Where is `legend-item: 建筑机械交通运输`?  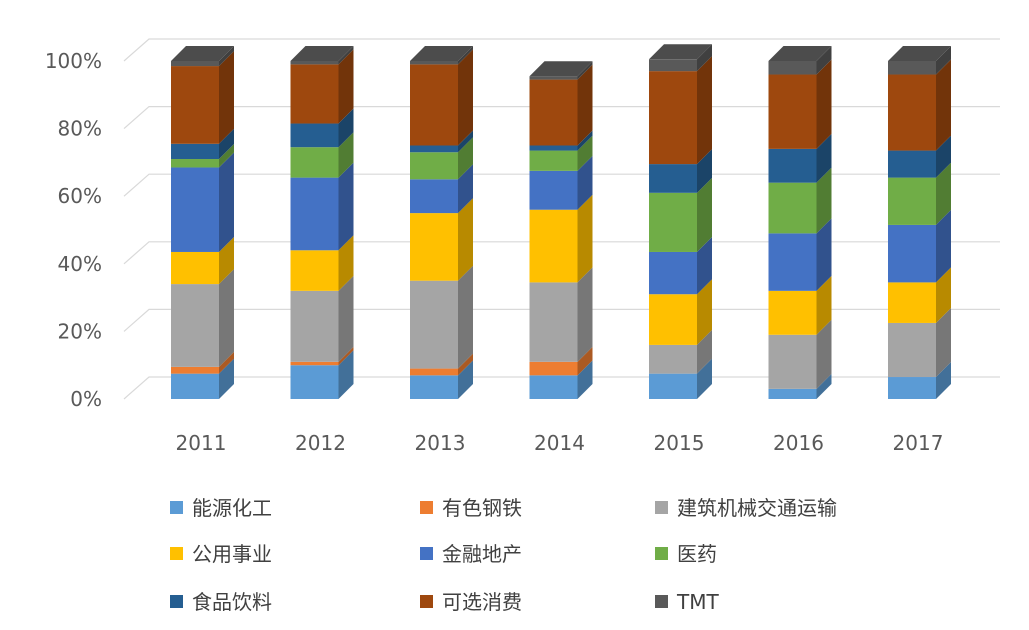
legend-item: 建筑机械交通运输 is located at coordinates (746, 508).